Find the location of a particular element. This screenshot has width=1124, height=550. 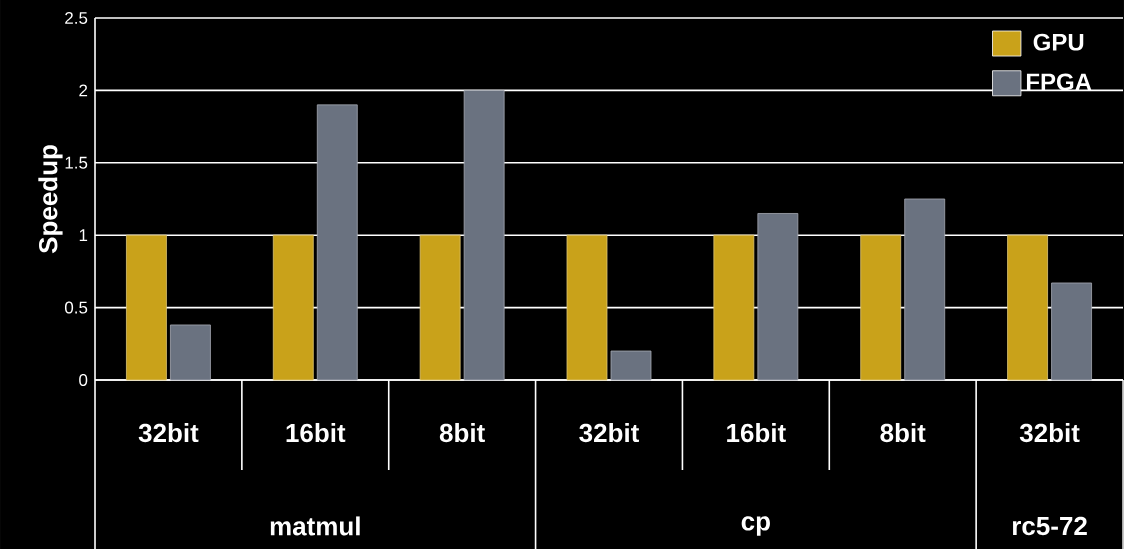

y-axis-title: Speedup is located at coordinates (50, 199).